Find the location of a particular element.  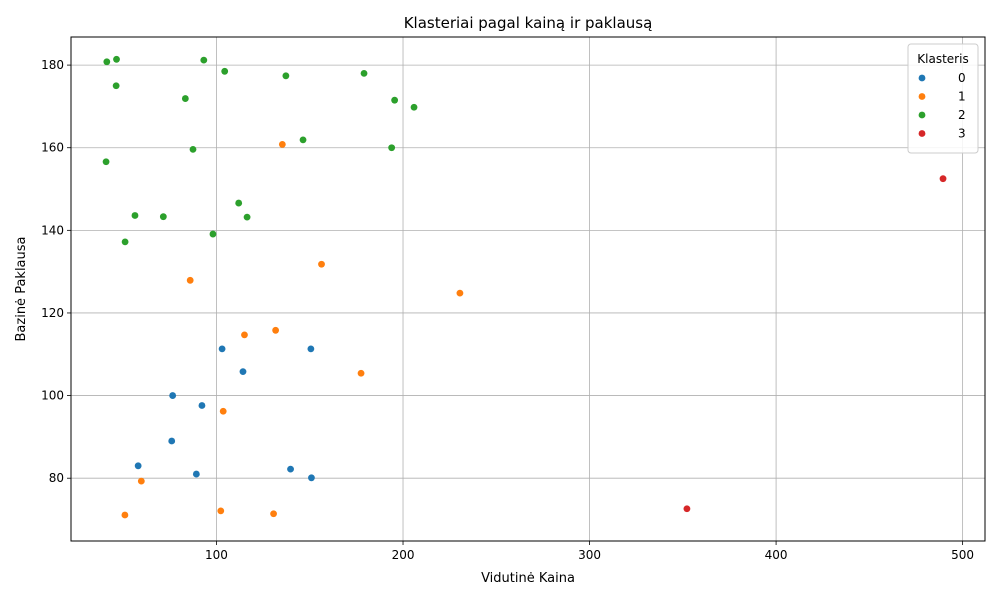

y-tick-label: 180 is located at coordinates (52, 65).